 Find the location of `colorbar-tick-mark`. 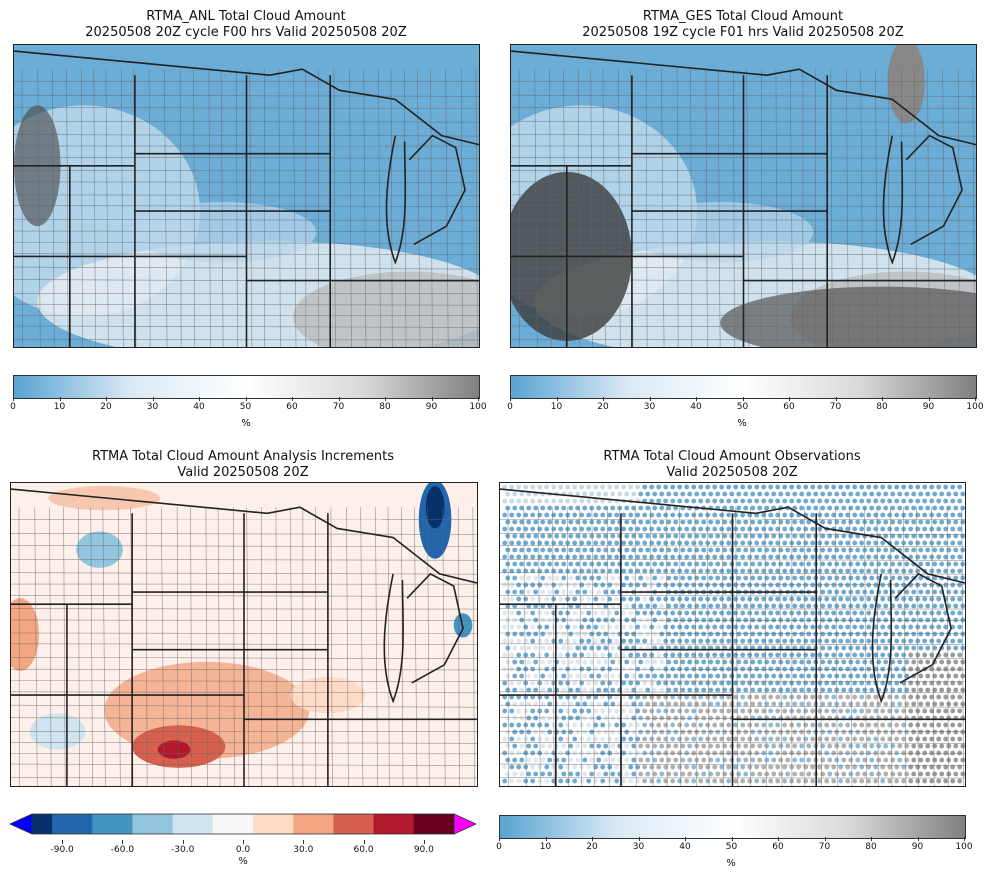

colorbar-tick-mark is located at coordinates (339, 399).